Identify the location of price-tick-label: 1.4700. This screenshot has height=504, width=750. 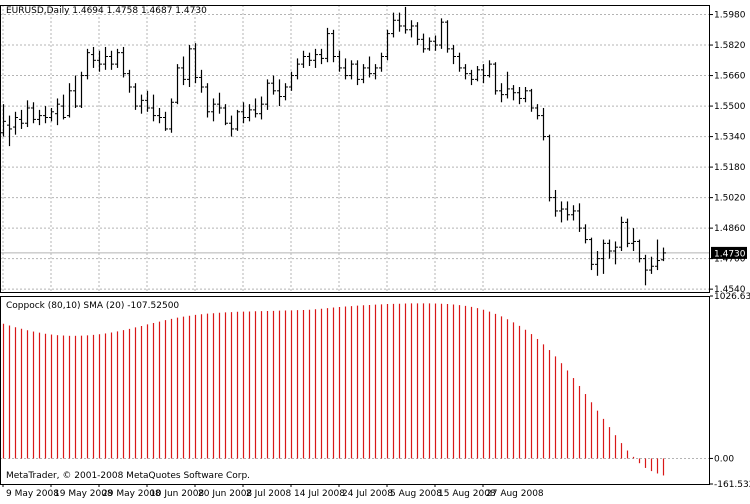
(730, 260).